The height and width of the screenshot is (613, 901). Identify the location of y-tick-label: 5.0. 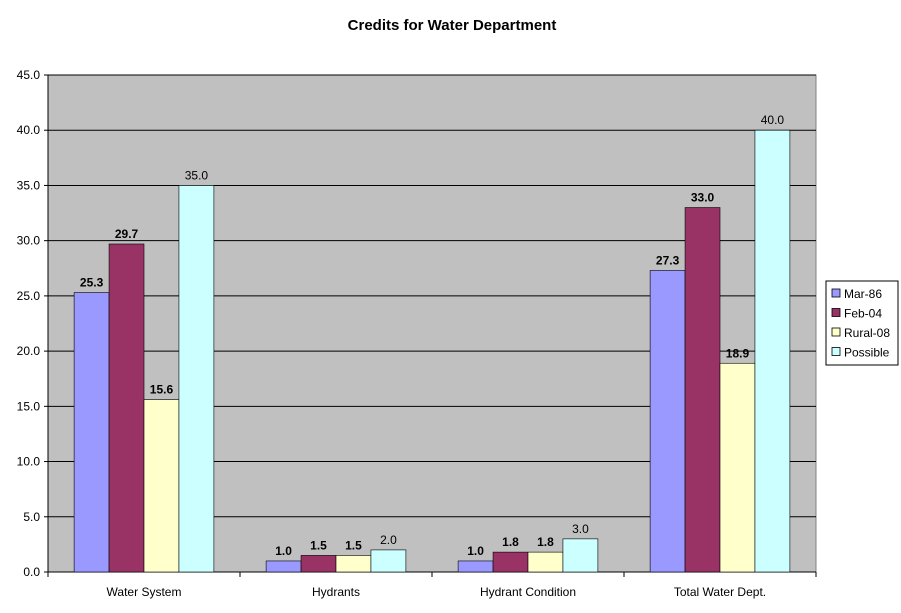
(31, 517).